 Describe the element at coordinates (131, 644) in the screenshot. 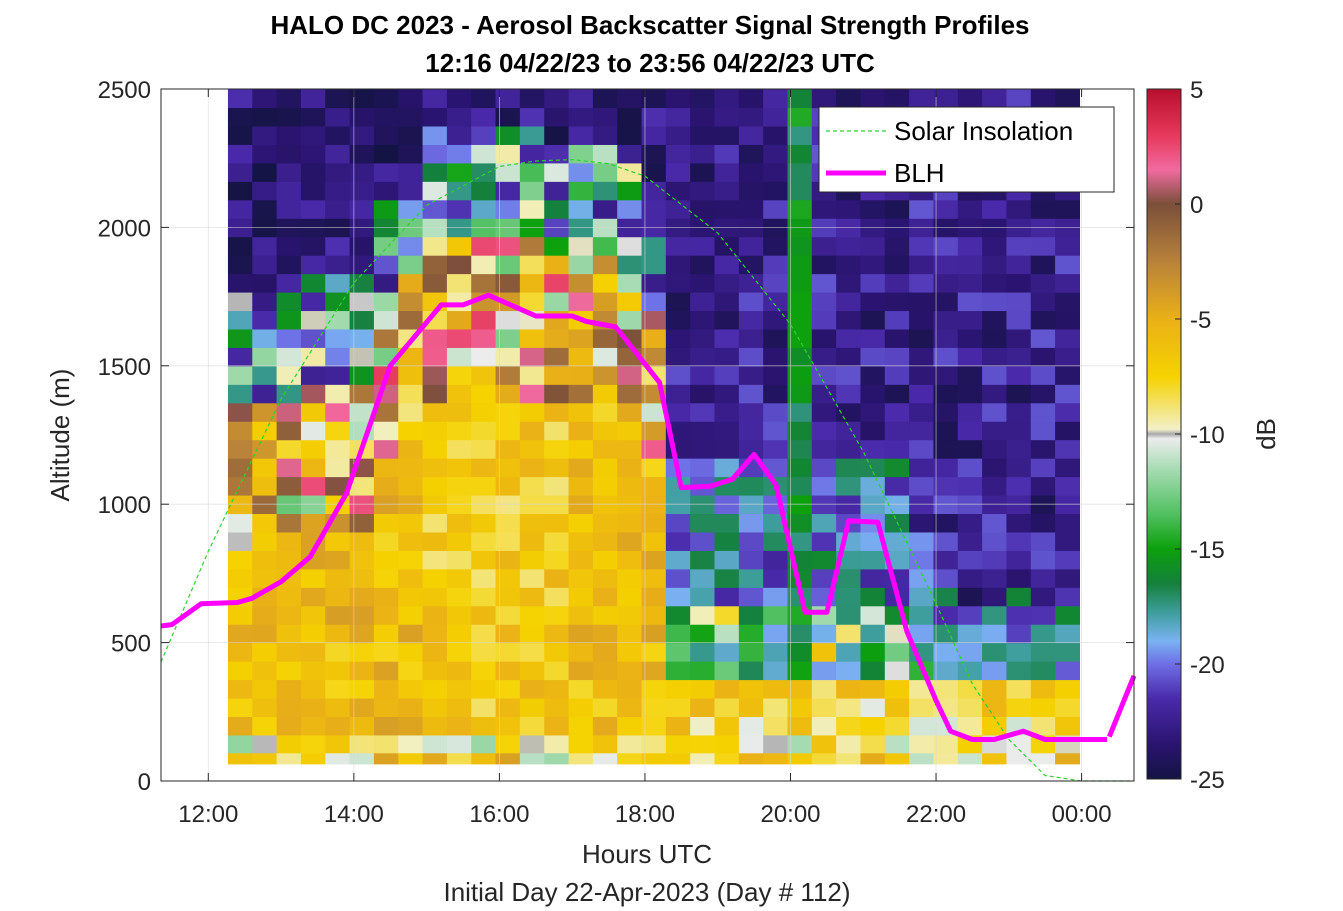

I see `y-tick-label: 500` at that location.